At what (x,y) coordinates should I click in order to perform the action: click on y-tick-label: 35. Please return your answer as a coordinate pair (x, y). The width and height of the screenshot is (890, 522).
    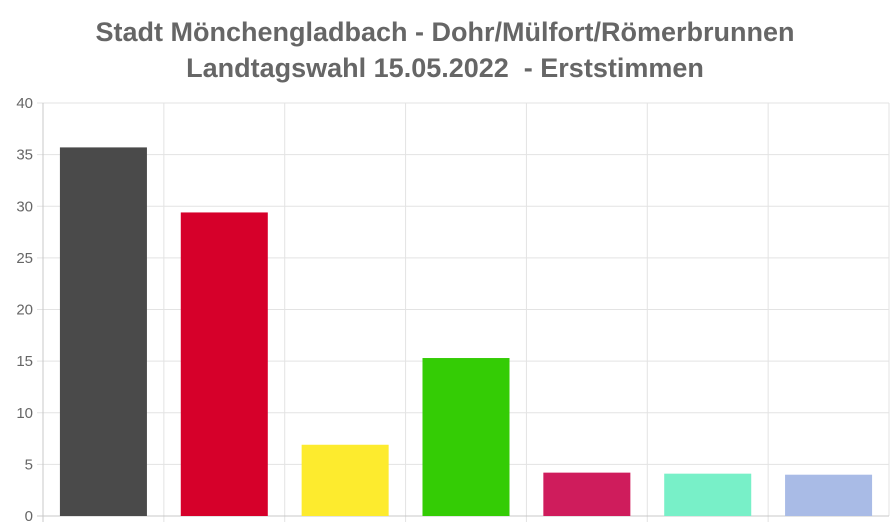
    Looking at the image, I should click on (24, 155).